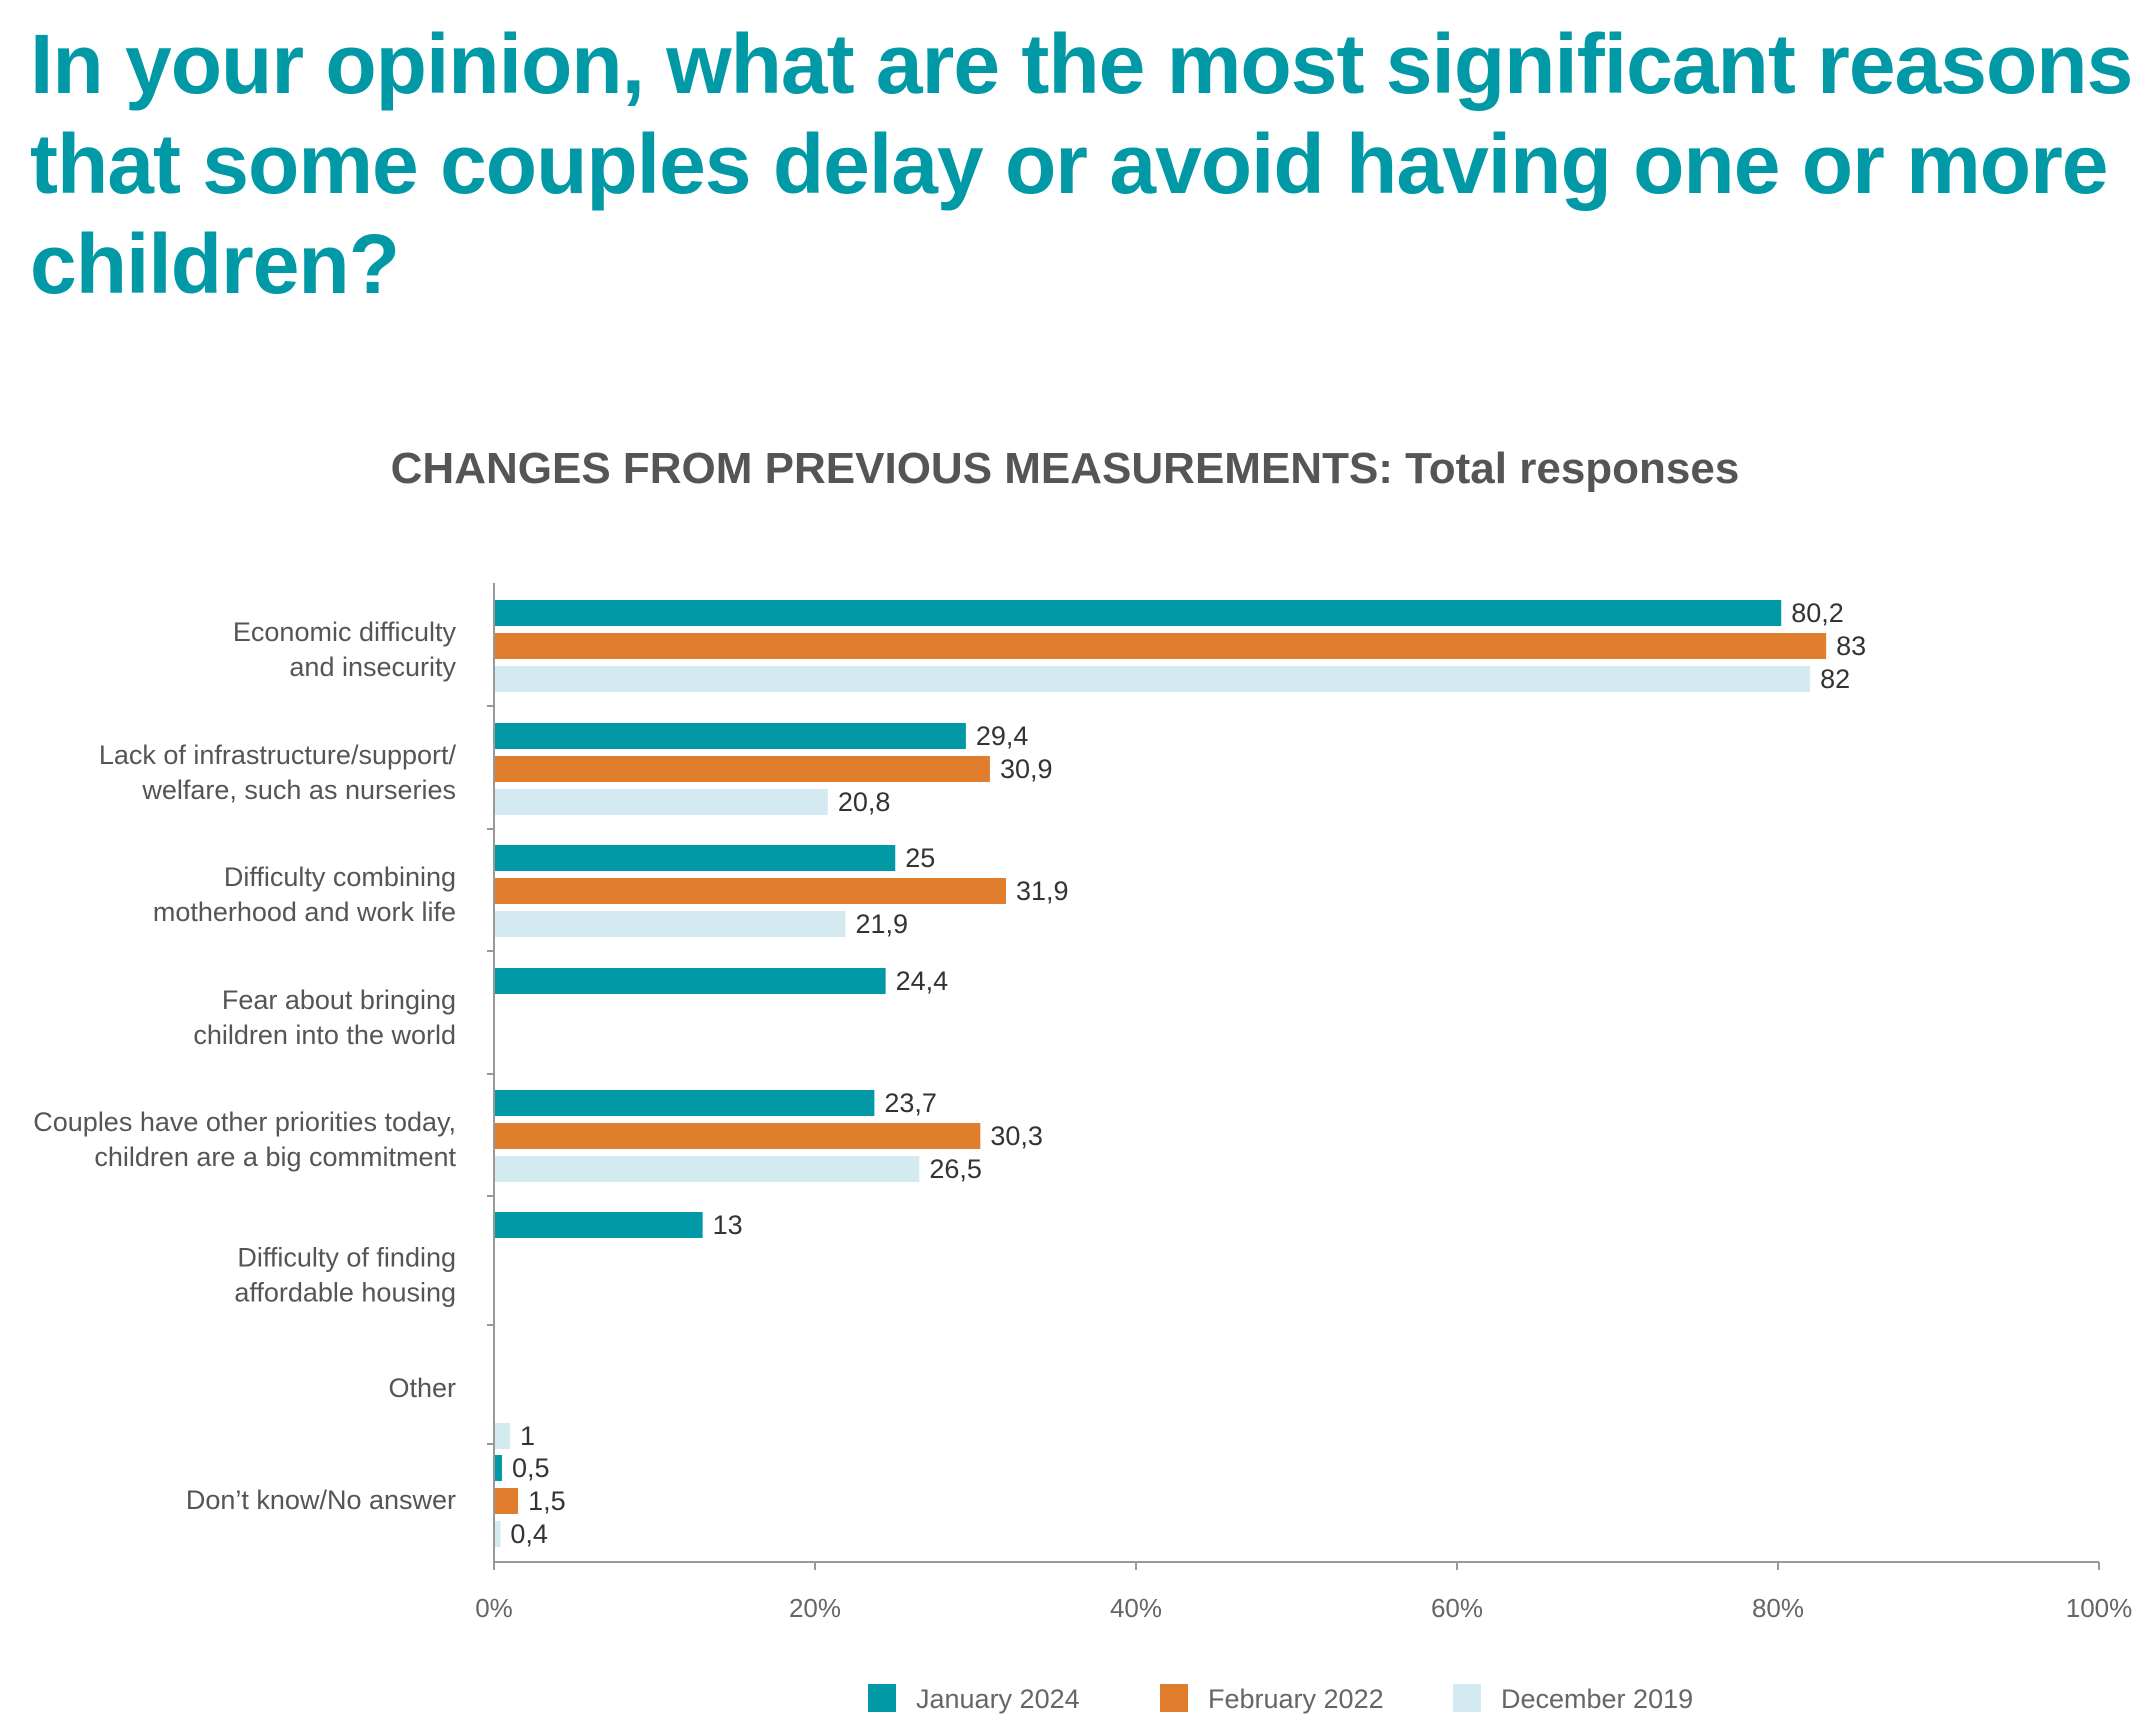  I want to click on data-label: 13, so click(728, 1225).